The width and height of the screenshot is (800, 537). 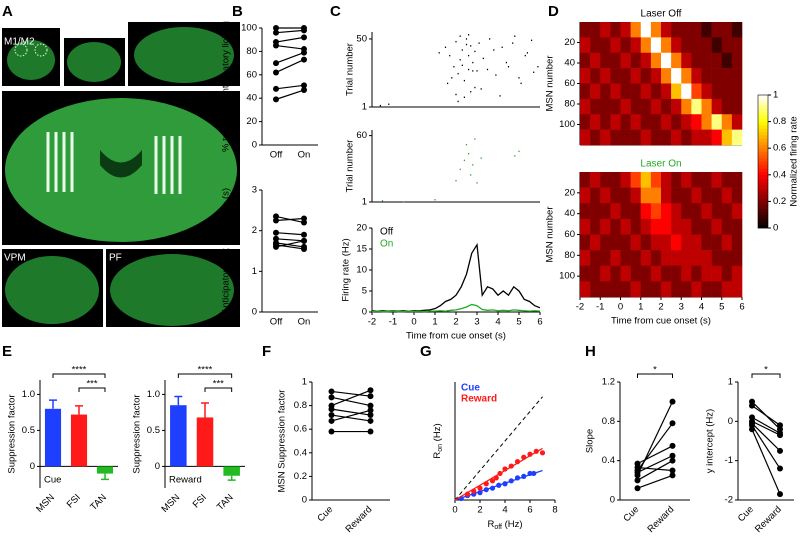 I want to click on y-tick-label: -1, so click(x=729, y=460).